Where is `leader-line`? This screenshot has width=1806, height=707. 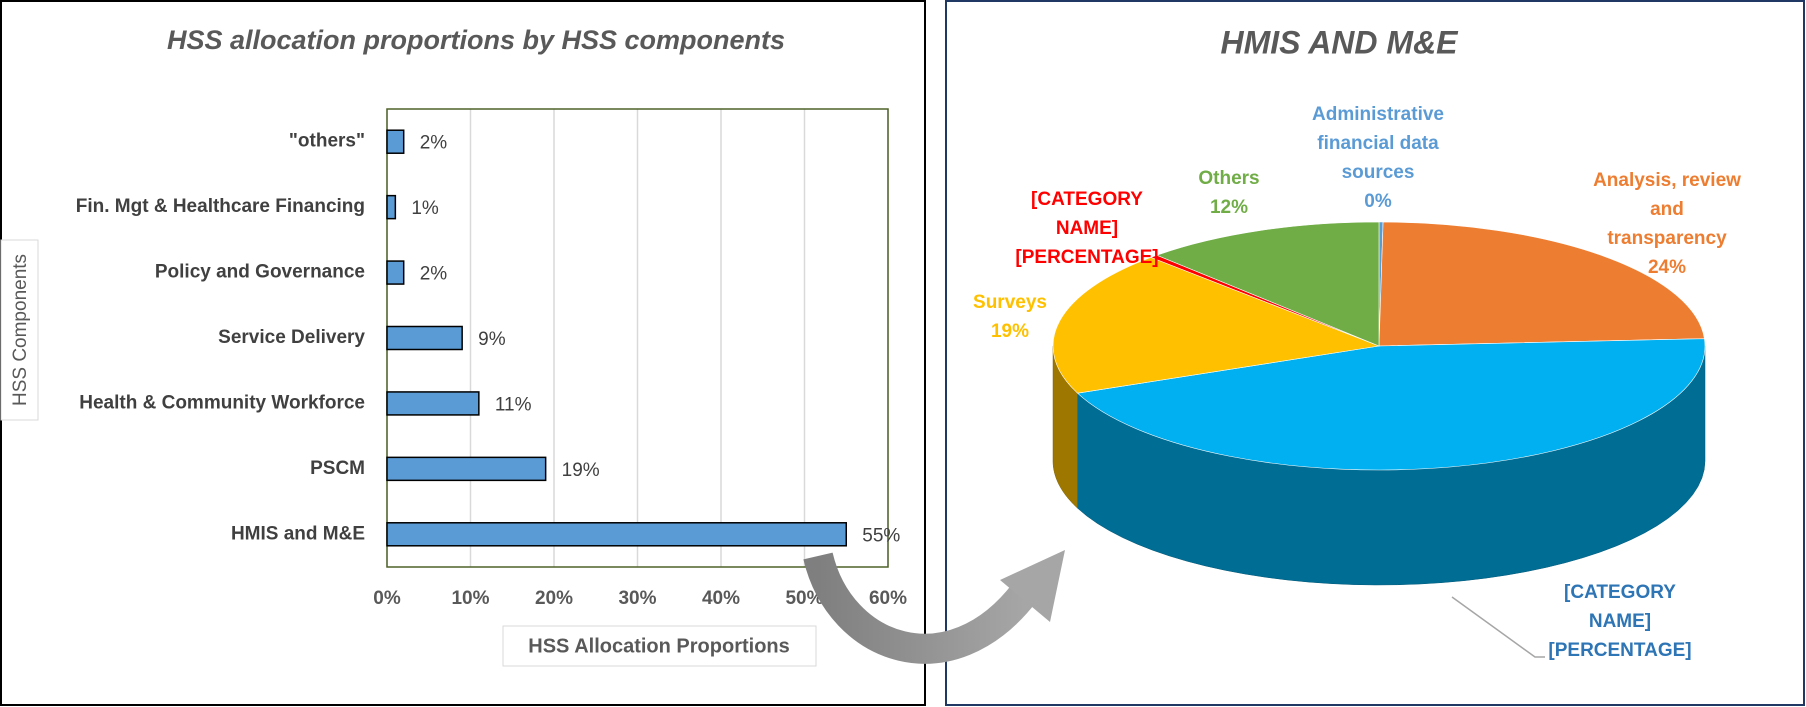 leader-line is located at coordinates (1498, 627).